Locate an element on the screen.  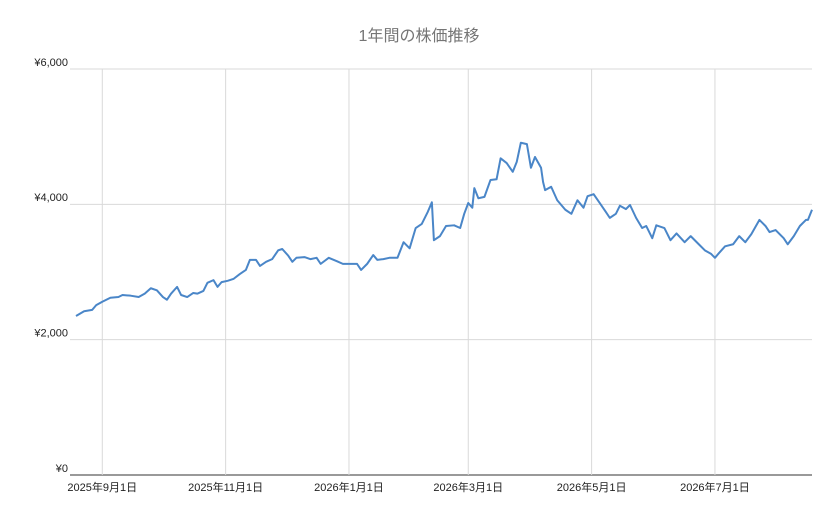
y-tick-label: ¥0 is located at coordinates (61, 469).